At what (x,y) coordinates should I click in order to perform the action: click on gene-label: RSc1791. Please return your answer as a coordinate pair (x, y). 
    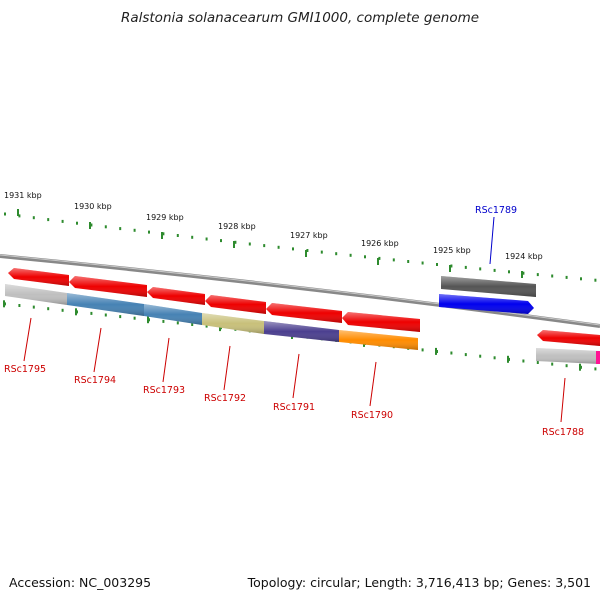
    Looking at the image, I should click on (294, 407).